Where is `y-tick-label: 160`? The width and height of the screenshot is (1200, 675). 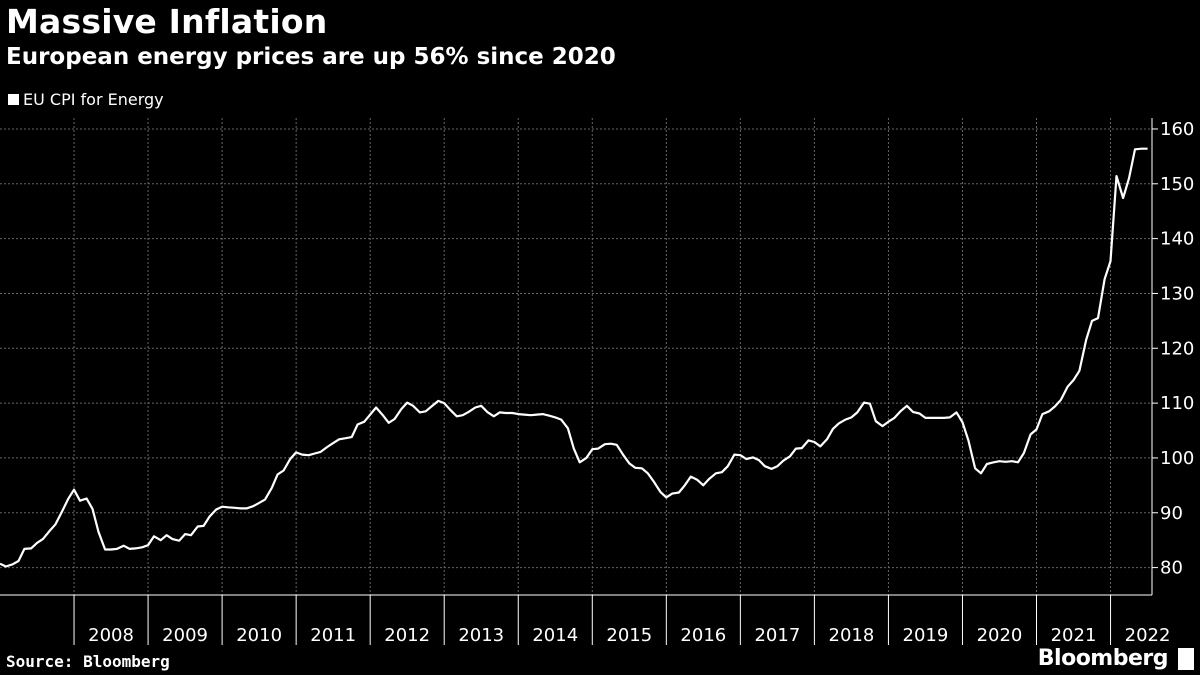
y-tick-label: 160 is located at coordinates (1177, 129).